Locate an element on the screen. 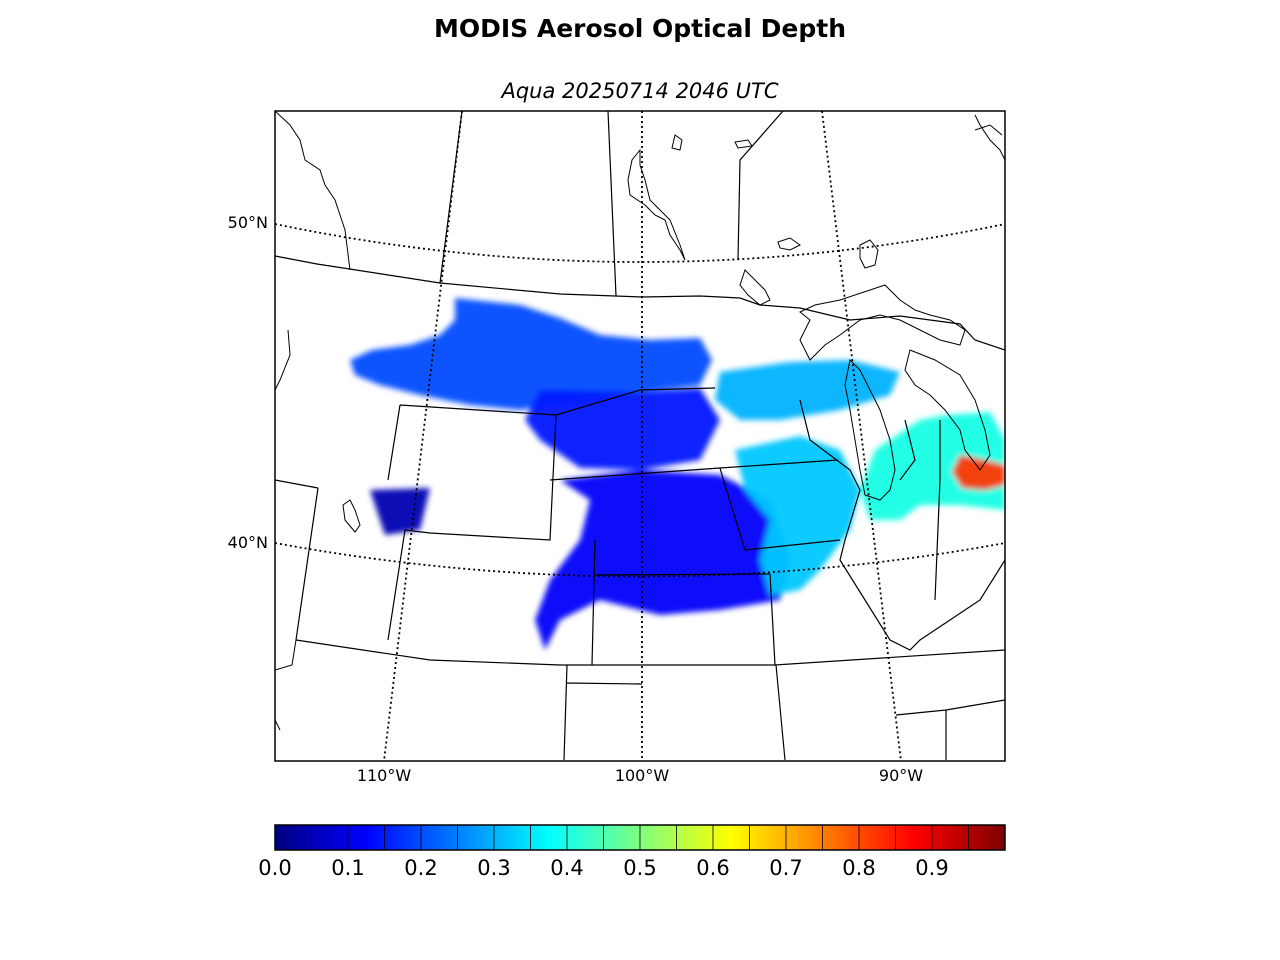 The height and width of the screenshot is (960, 1280). colorbar-frame is located at coordinates (640, 837).